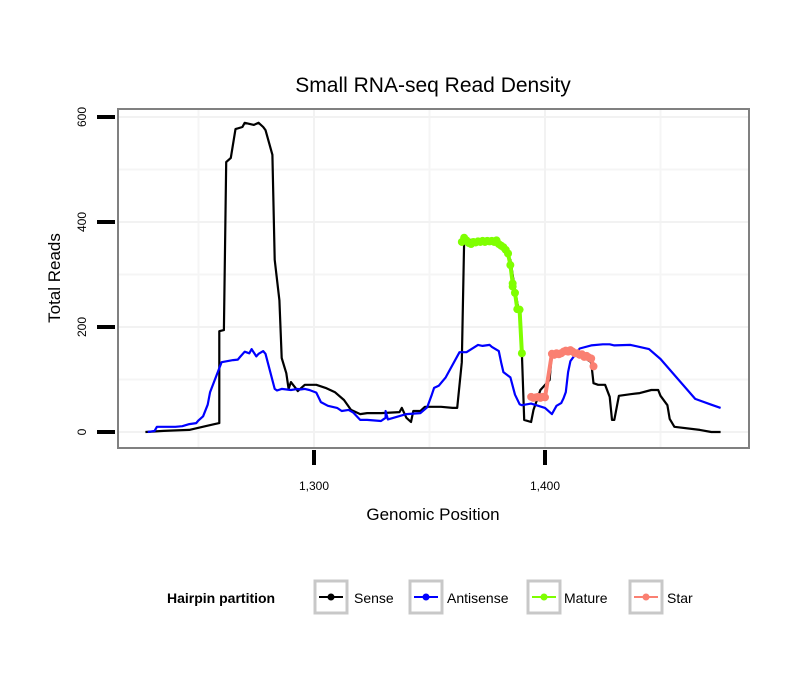 Image resolution: width=810 pixels, height=690 pixels. I want to click on x-axis-title: Genomic Position, so click(432, 514).